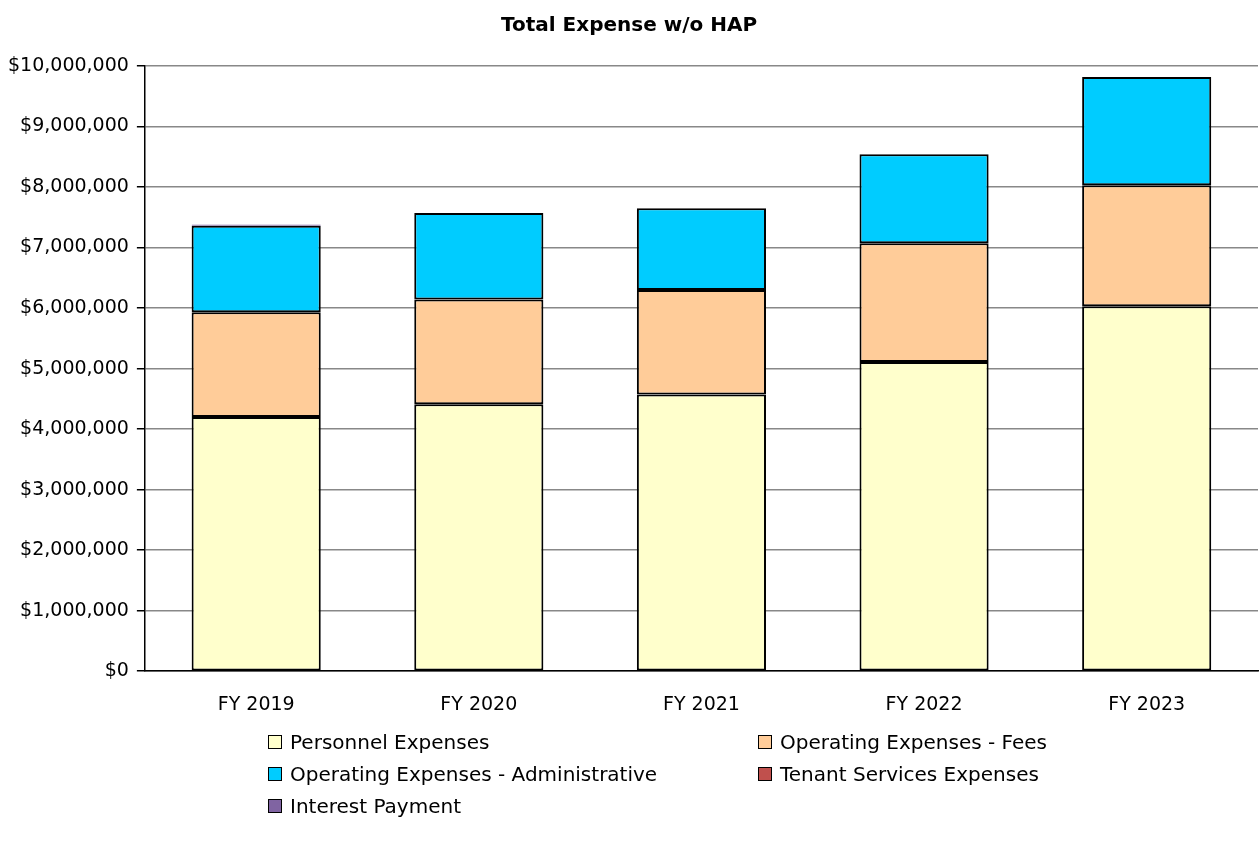  Describe the element at coordinates (68, 63) in the screenshot. I see `y-tick-label: $10,000,000` at that location.